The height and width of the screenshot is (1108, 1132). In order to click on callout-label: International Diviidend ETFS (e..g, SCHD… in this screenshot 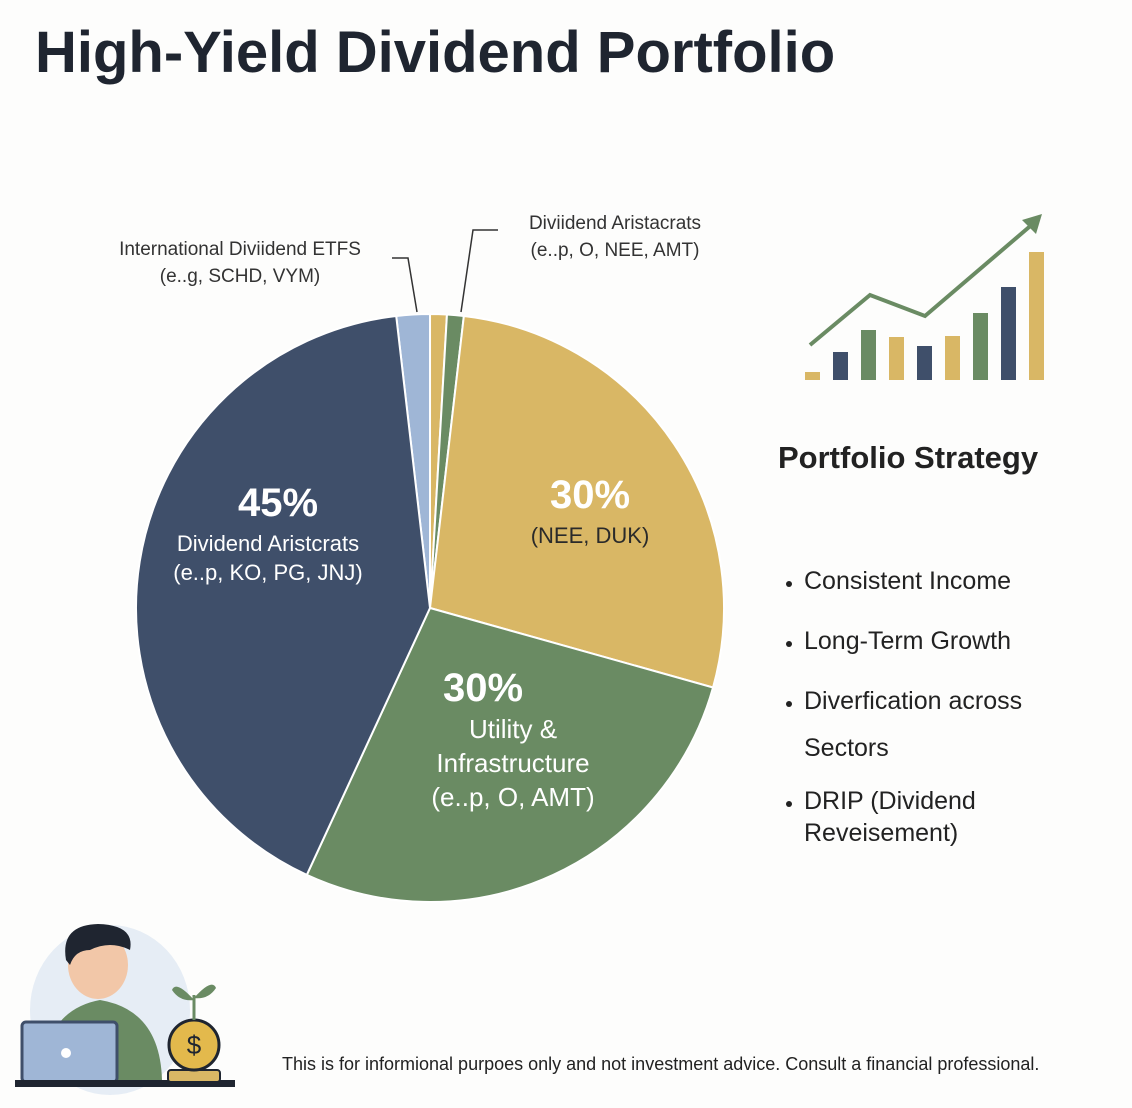, I will do `click(240, 263)`.